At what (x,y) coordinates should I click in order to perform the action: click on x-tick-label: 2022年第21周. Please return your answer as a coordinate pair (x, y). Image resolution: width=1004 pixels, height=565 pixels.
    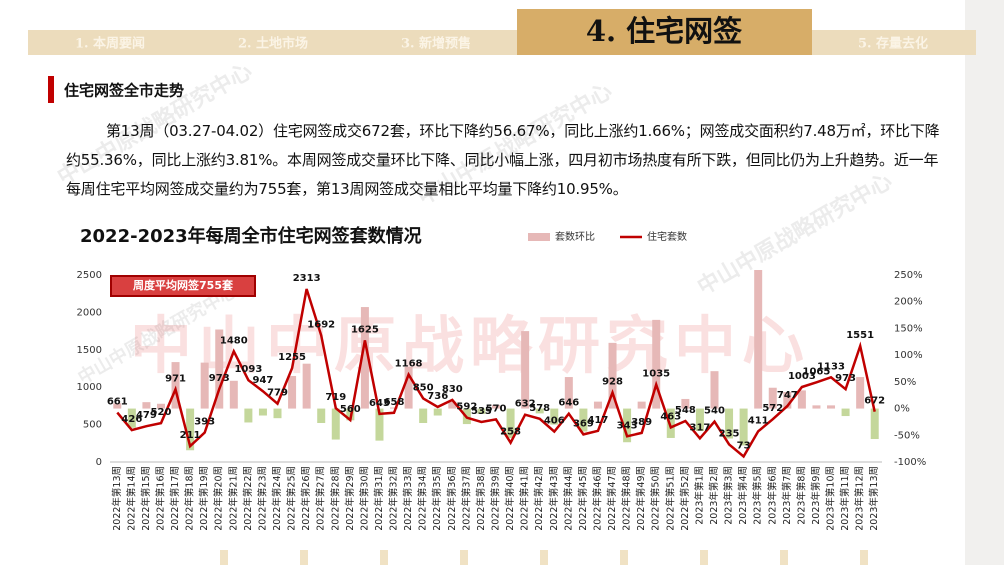
    Looking at the image, I should click on (233, 498).